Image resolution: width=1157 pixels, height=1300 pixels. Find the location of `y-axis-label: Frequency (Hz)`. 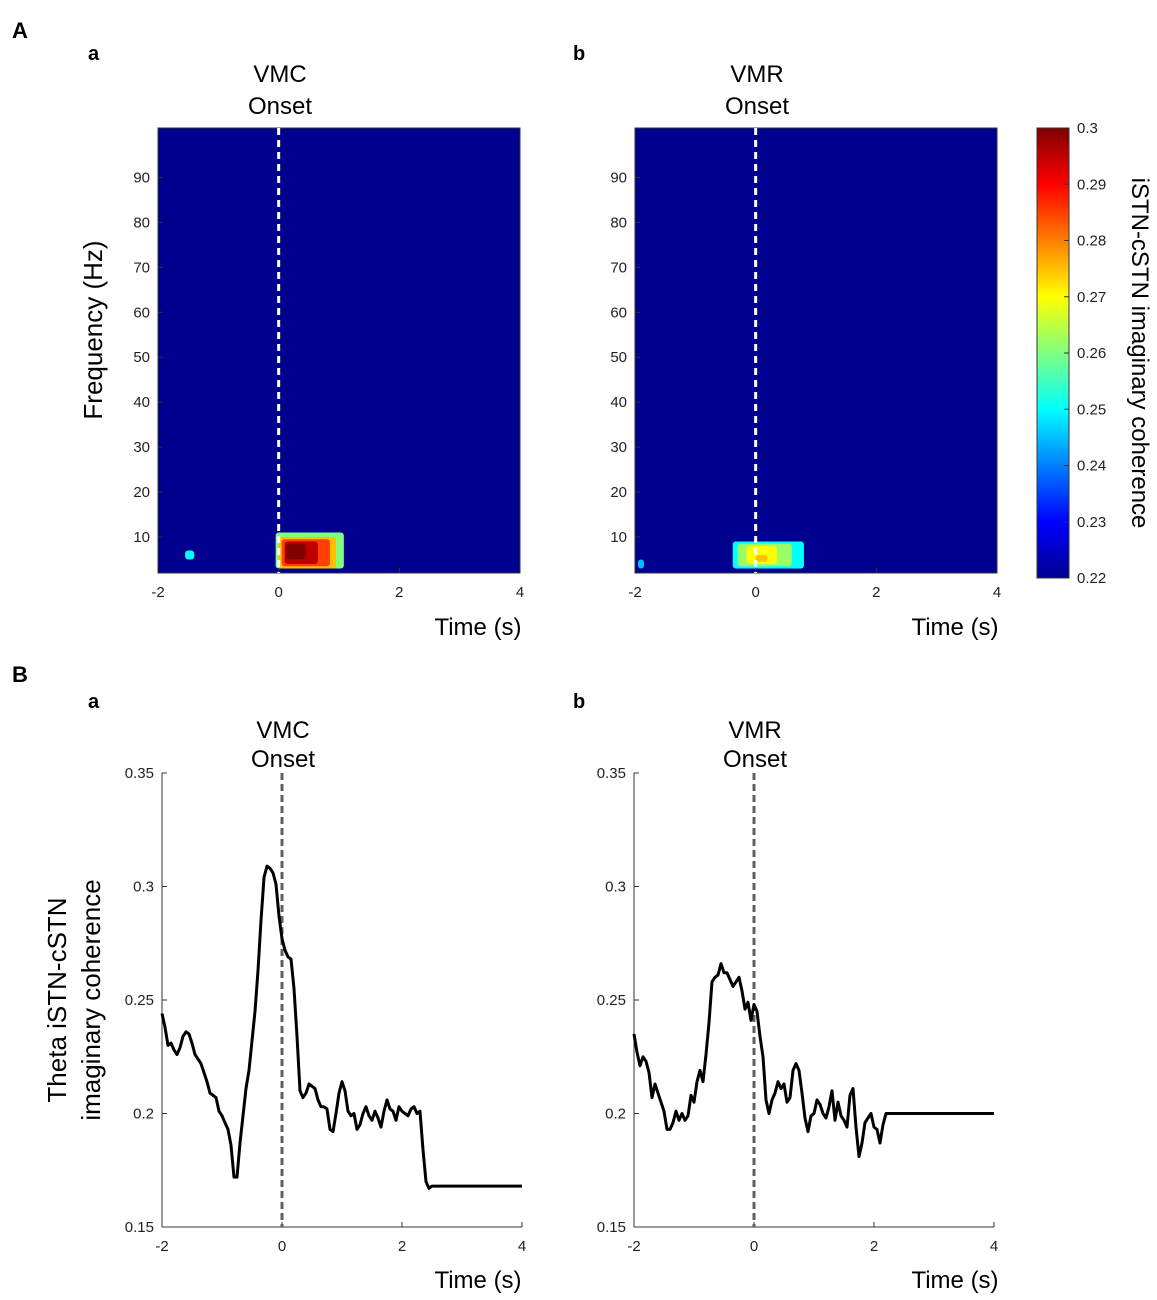

y-axis-label: Frequency (Hz) is located at coordinates (93, 329).